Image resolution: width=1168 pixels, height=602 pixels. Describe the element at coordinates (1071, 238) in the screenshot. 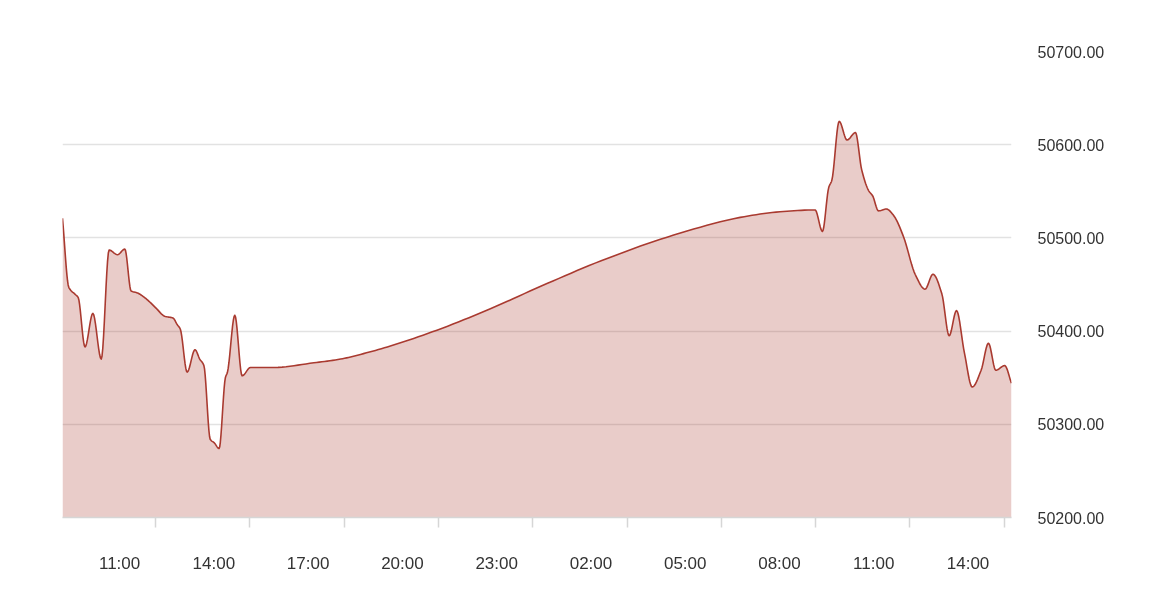

I see `y-tick-label: 50500.00` at that location.